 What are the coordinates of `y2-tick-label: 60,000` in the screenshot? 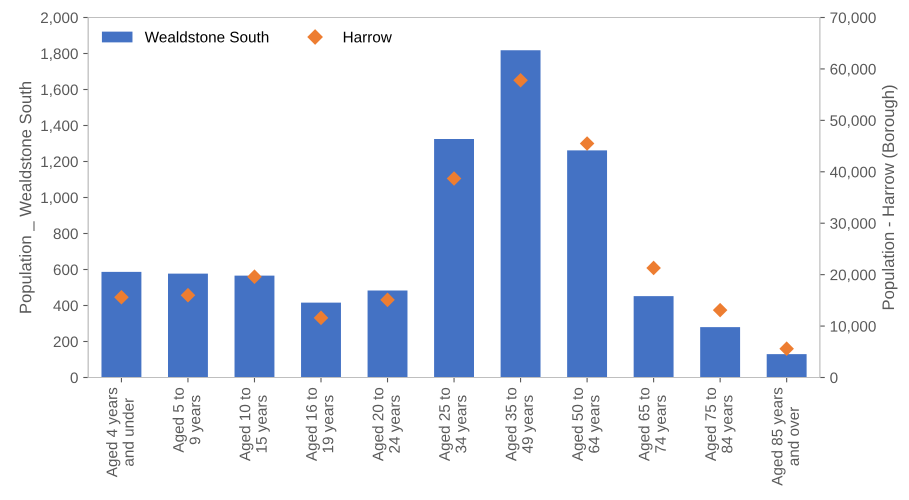 It's located at (853, 70).